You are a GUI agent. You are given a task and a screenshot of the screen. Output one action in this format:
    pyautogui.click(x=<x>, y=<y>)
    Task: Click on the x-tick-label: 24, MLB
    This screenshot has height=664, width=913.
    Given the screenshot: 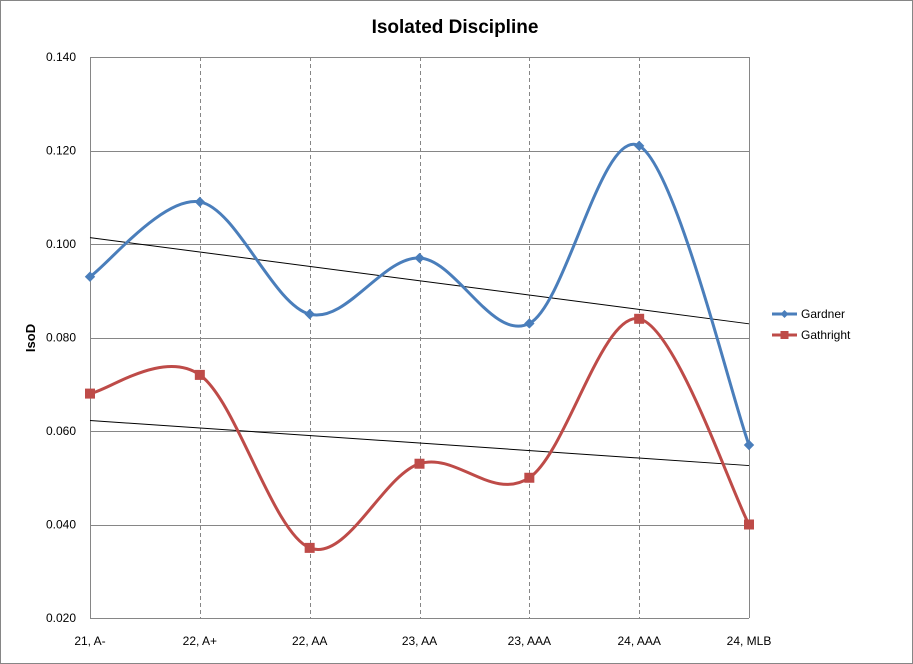 What is the action you would take?
    pyautogui.click(x=749, y=641)
    